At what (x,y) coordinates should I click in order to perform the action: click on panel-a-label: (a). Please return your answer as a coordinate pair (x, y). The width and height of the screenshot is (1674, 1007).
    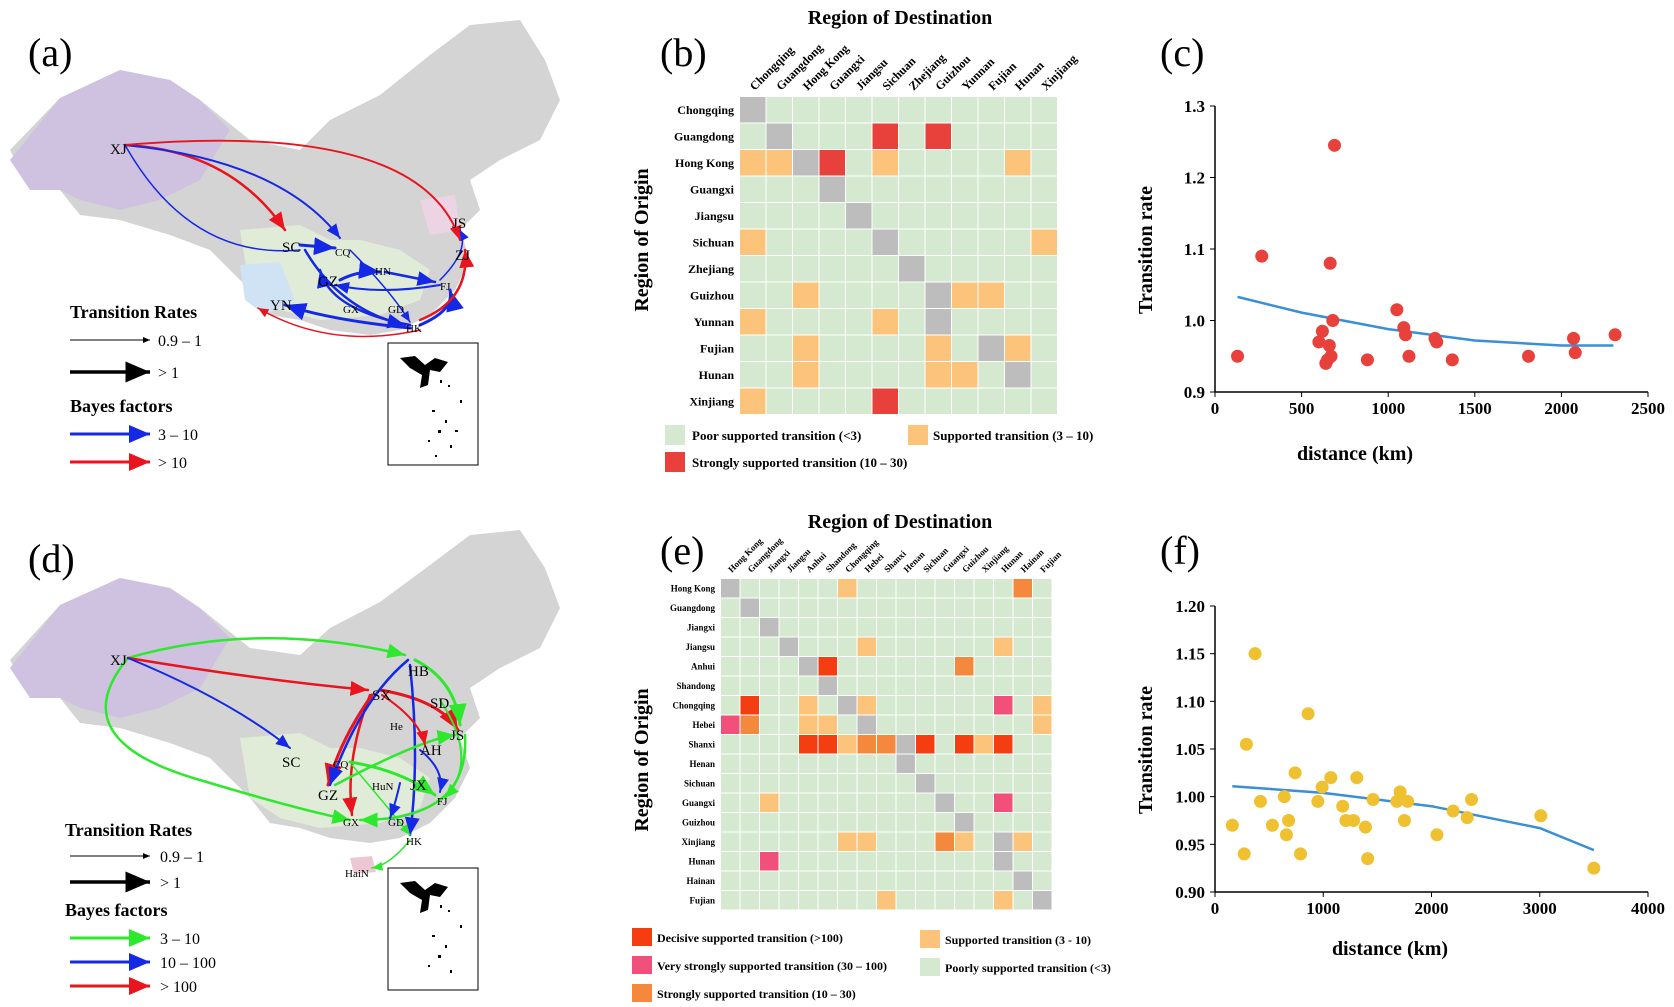
    Looking at the image, I should click on (50, 52).